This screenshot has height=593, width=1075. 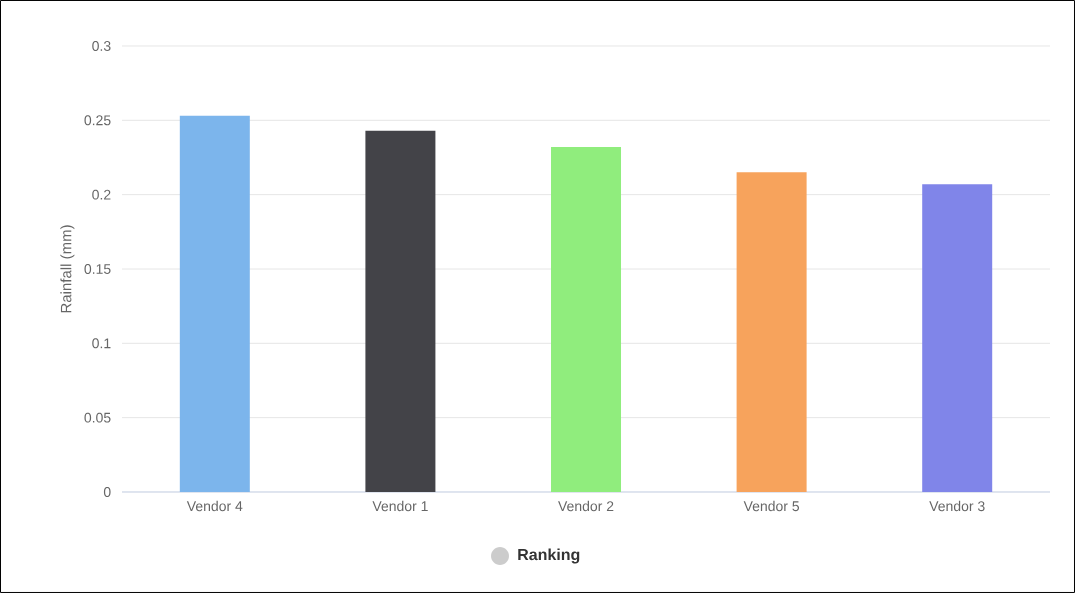 I want to click on text: Ranking, so click(x=549, y=556).